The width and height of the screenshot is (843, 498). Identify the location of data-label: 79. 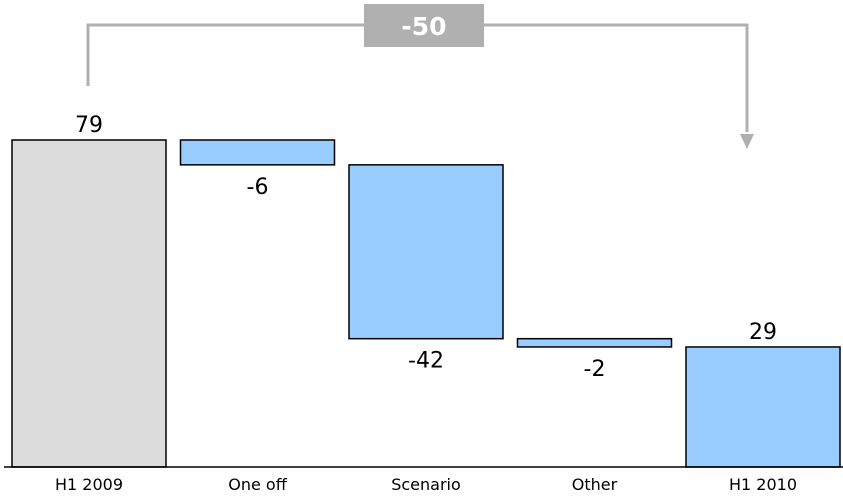
(89, 125).